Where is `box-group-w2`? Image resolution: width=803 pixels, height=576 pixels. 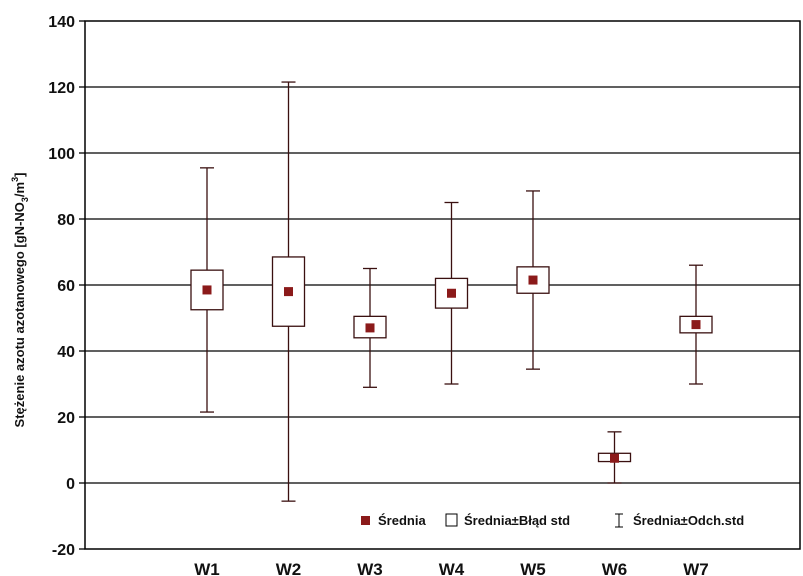 box-group-w2 is located at coordinates (288, 291).